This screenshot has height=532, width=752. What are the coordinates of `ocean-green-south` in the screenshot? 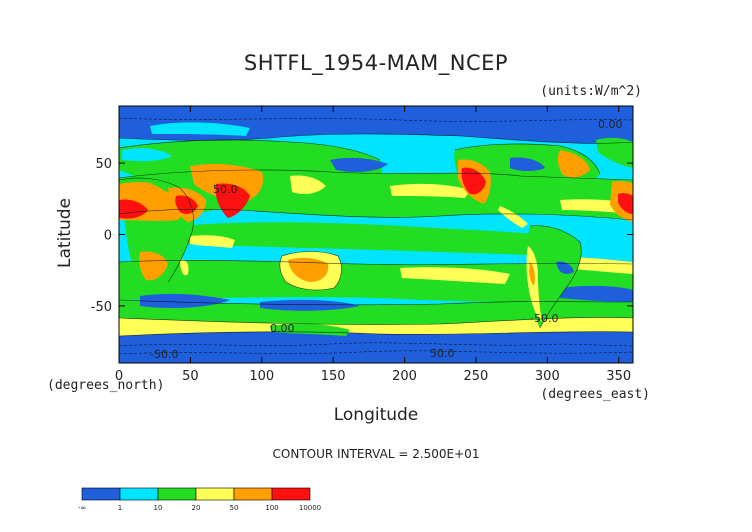 It's located at (376, 281).